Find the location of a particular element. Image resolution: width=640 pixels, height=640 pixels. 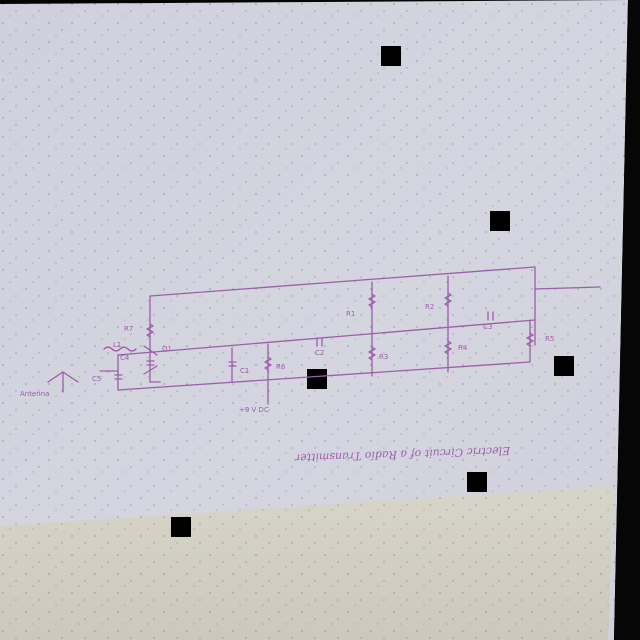

antenna-symbol is located at coordinates (83, 381).